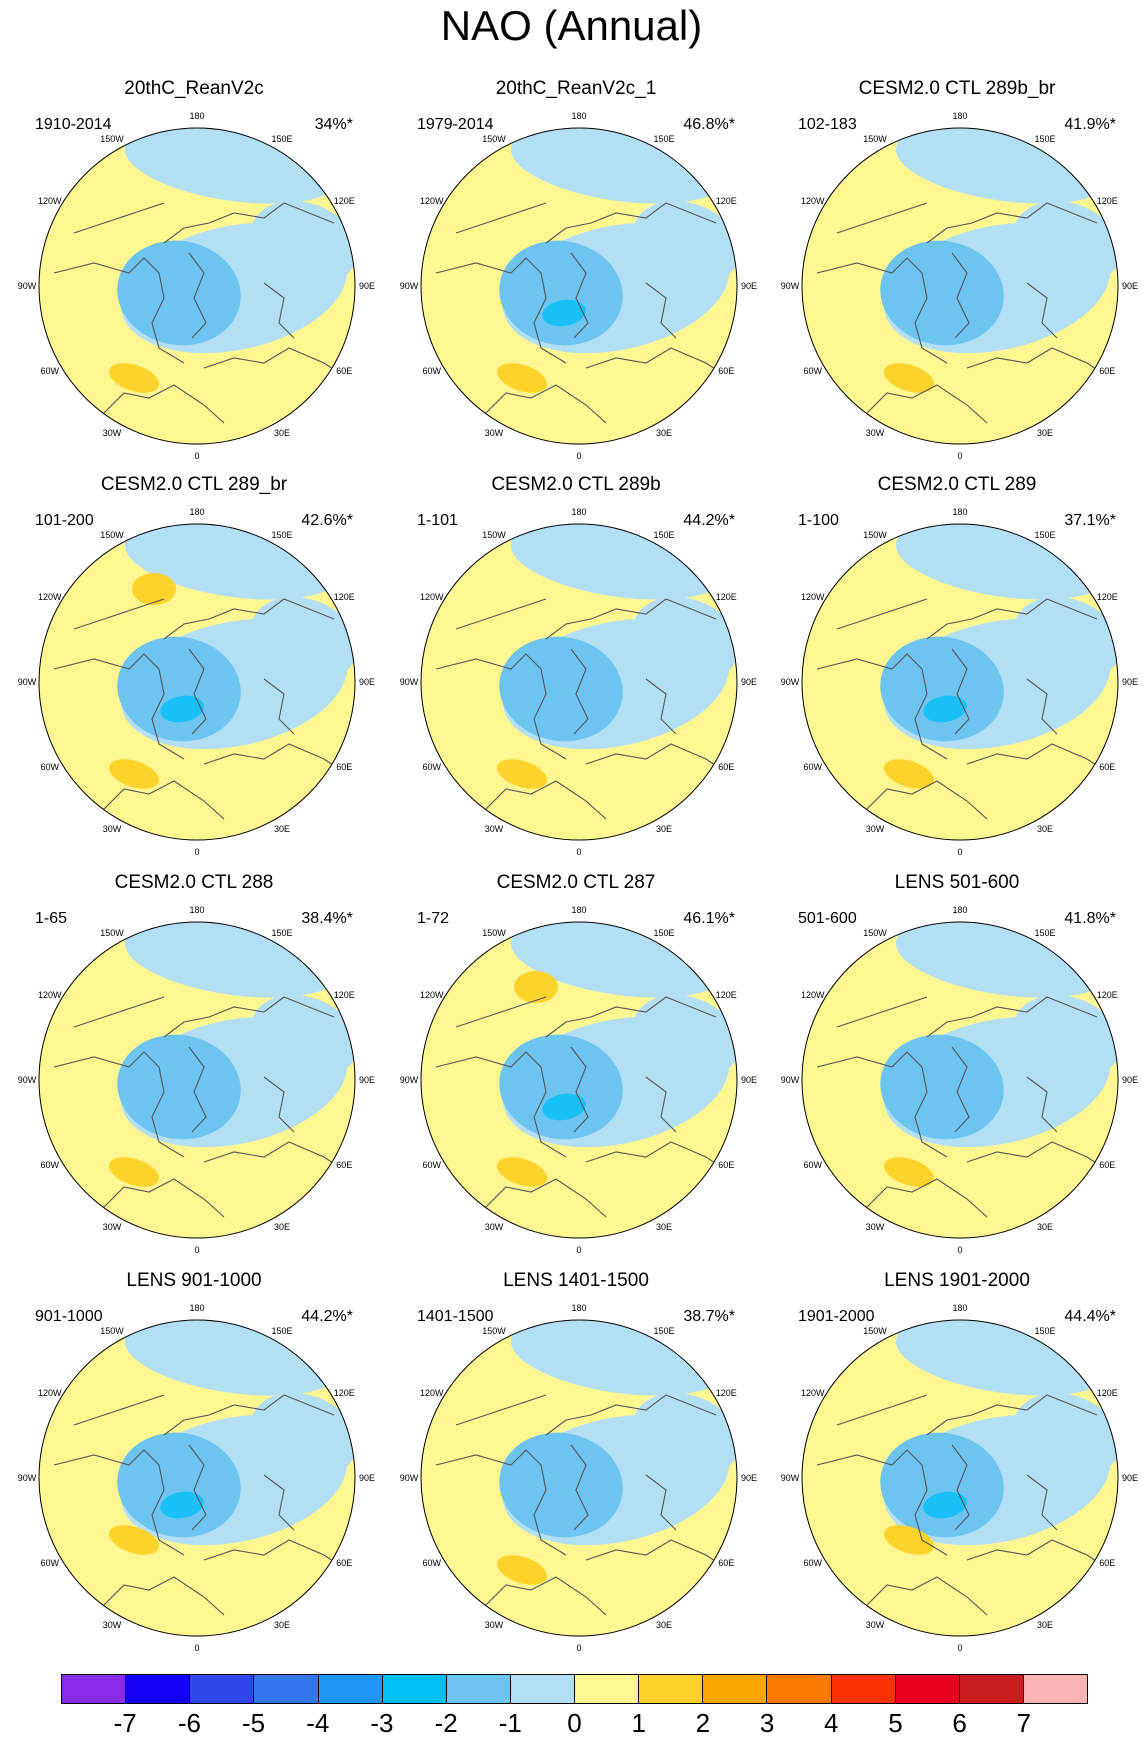  Describe the element at coordinates (571, 25) in the screenshot. I see `figure-title: NAO (Annual)` at that location.